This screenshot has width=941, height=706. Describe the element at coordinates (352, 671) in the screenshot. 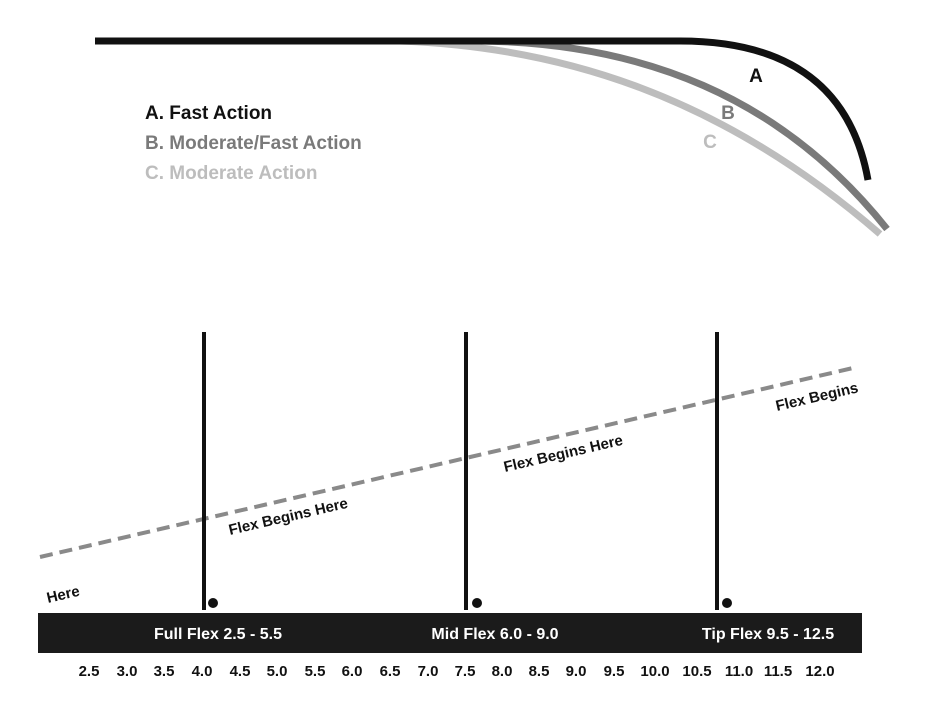

I see `scale-number: 6.0` at that location.